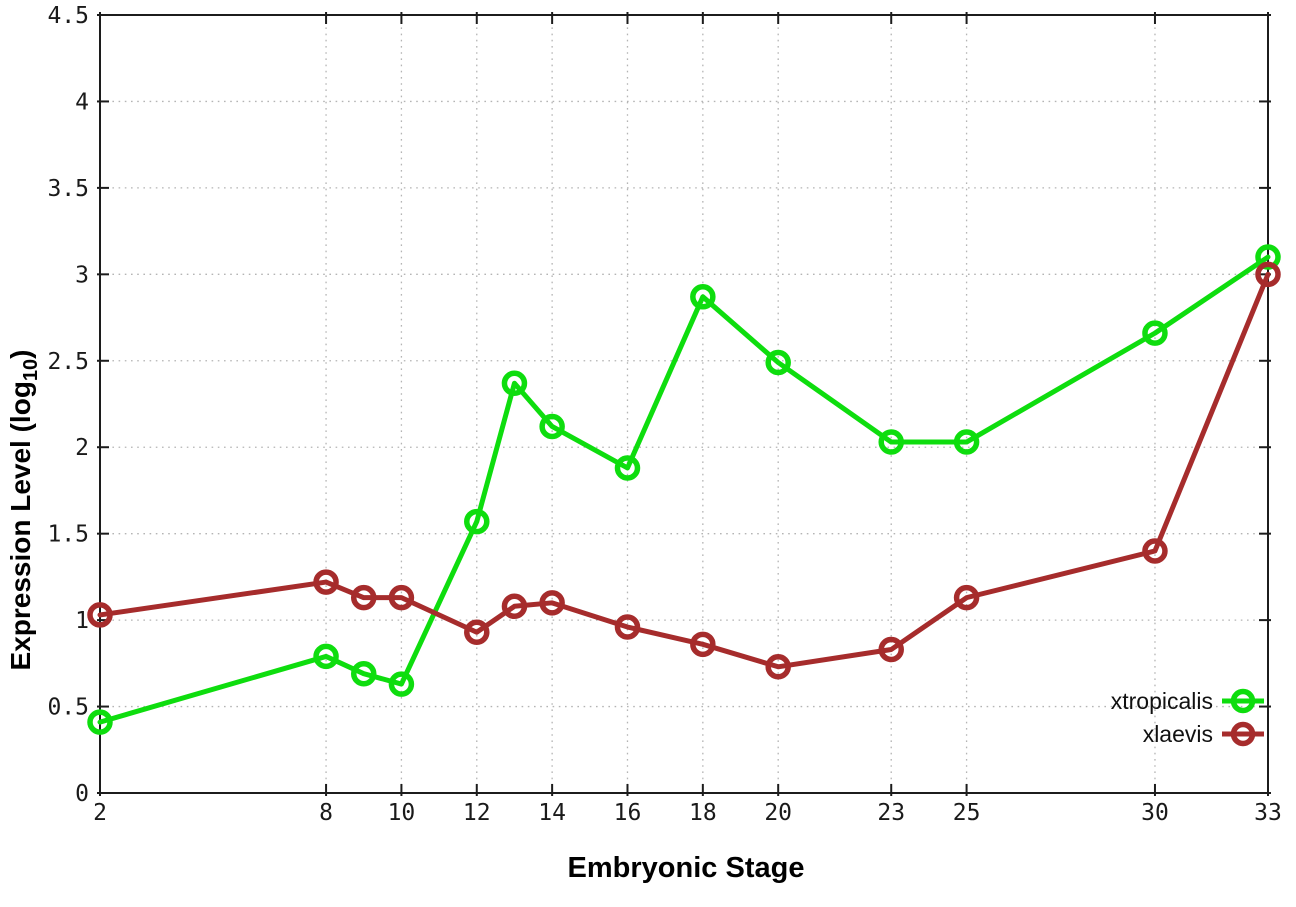 The image size is (1296, 907). I want to click on x-tick-label: 16, so click(628, 813).